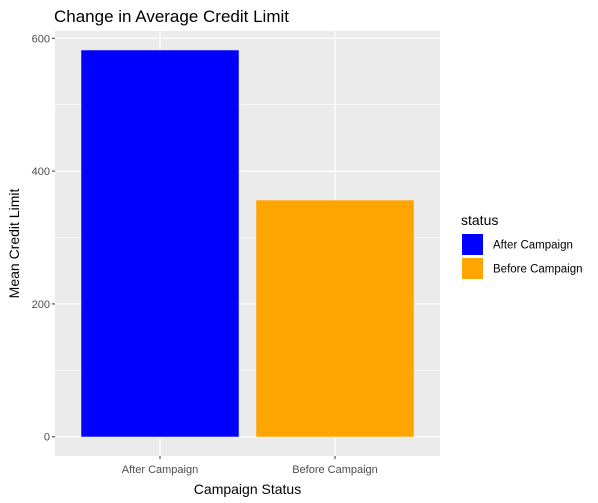 Image resolution: width=598 pixels, height=503 pixels. Describe the element at coordinates (47, 438) in the screenshot. I see `y-tick-label: 0` at that location.